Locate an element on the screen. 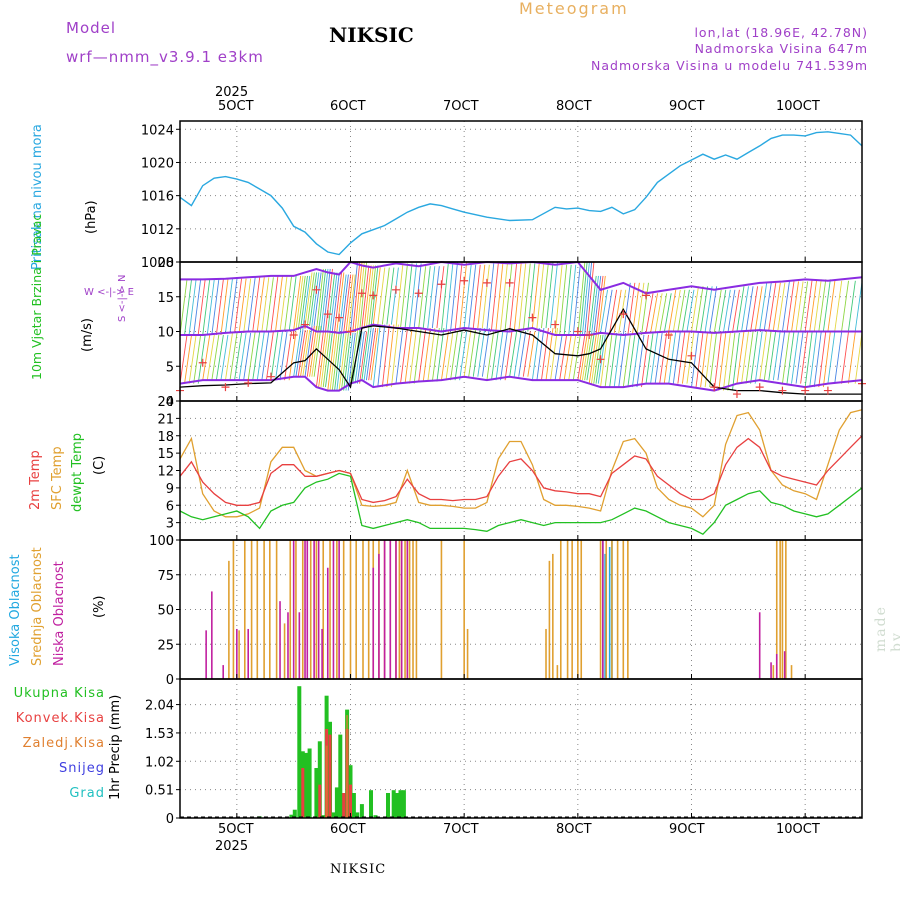 The height and width of the screenshot is (900, 900). precip-legend-conv: Konvek.Kisa is located at coordinates (60, 718).